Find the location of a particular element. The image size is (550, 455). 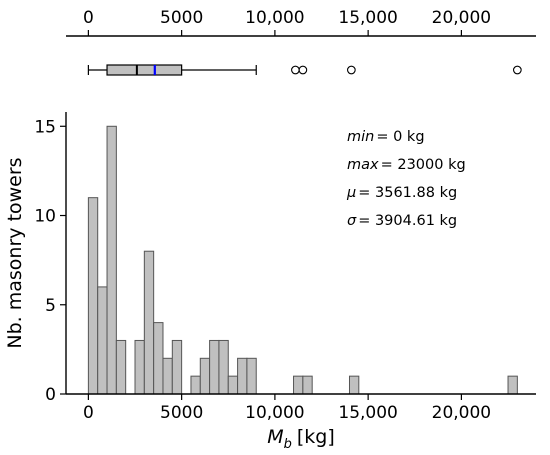

y-tick-label: 10 is located at coordinates (45, 217).